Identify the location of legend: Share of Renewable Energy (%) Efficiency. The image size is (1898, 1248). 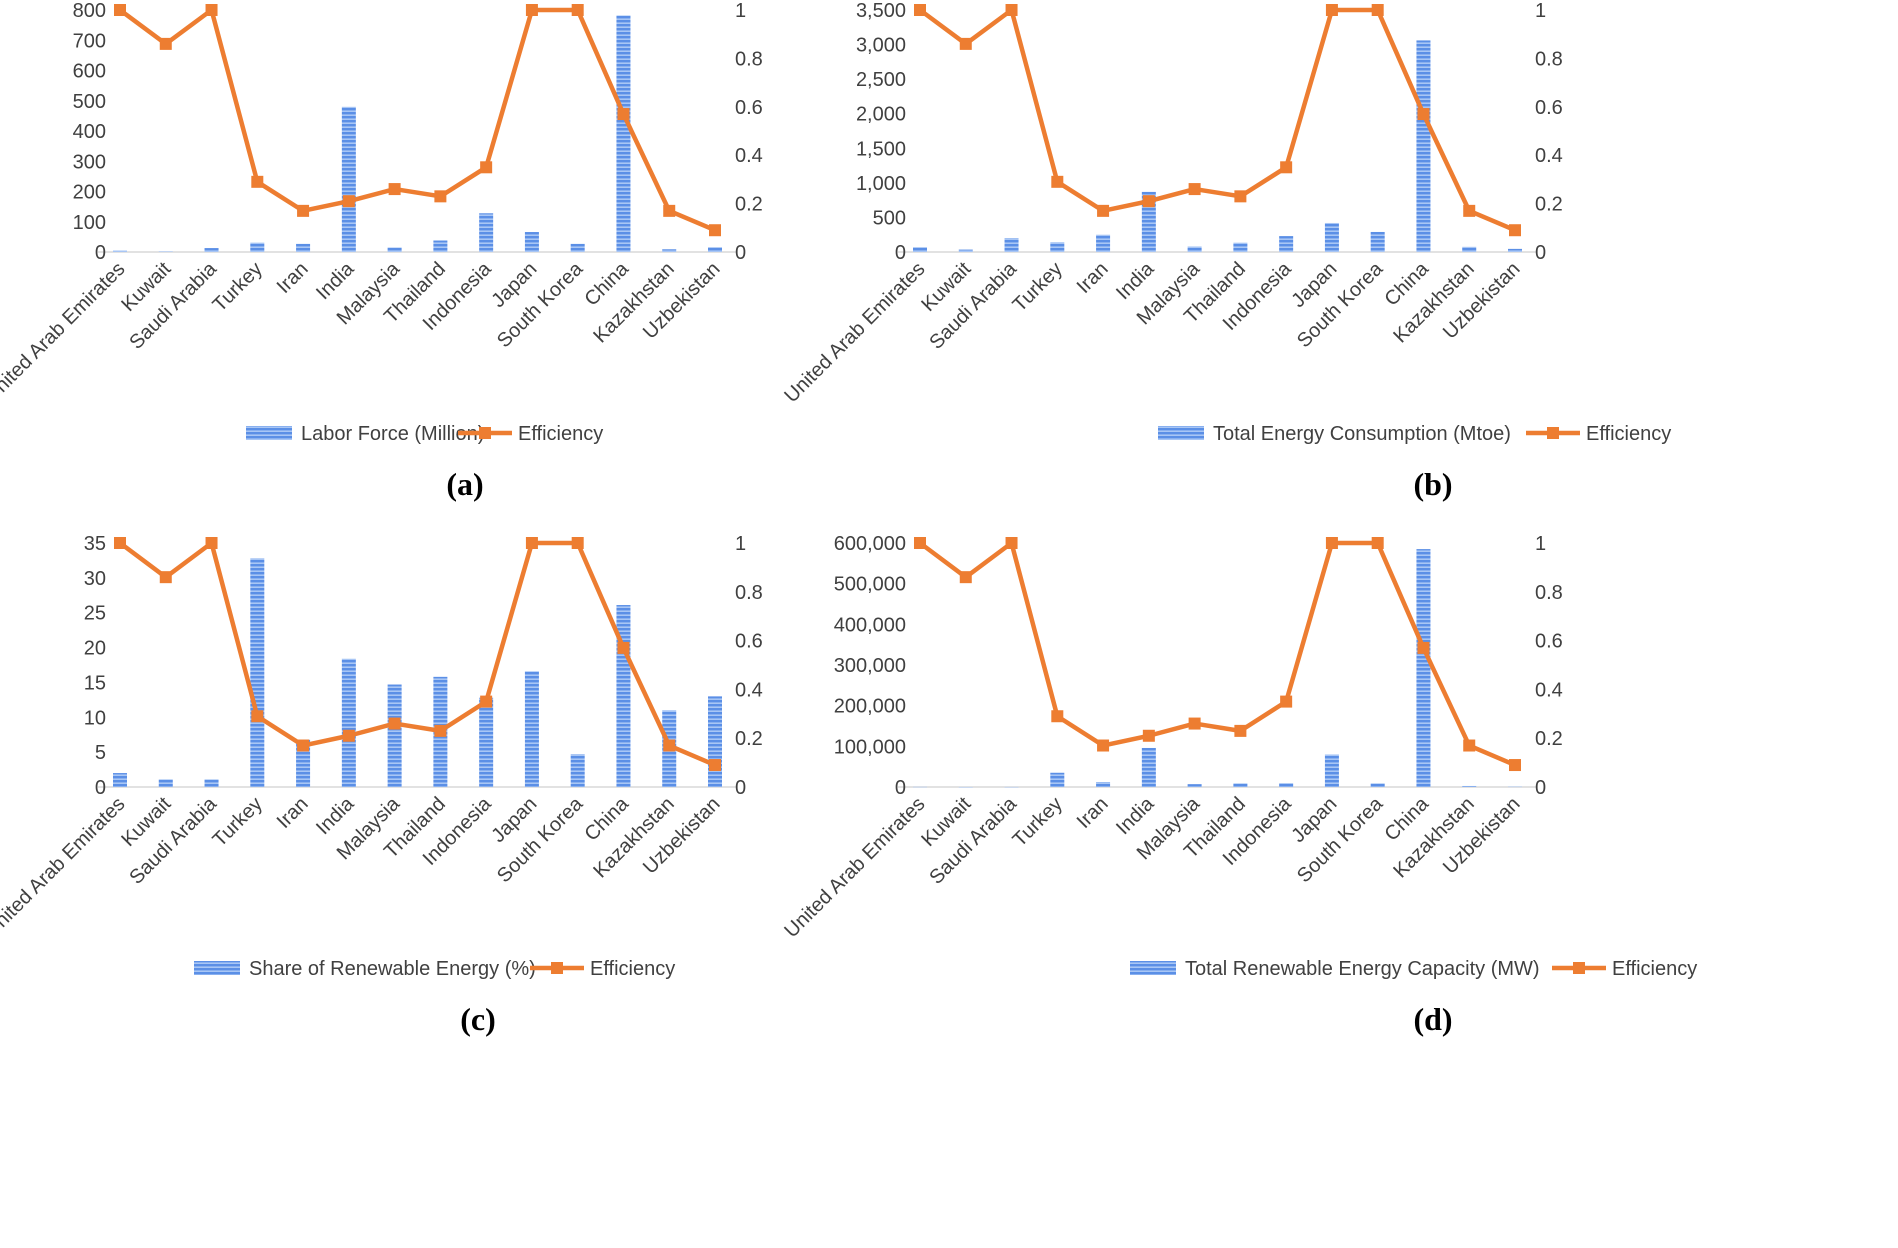
(434, 969).